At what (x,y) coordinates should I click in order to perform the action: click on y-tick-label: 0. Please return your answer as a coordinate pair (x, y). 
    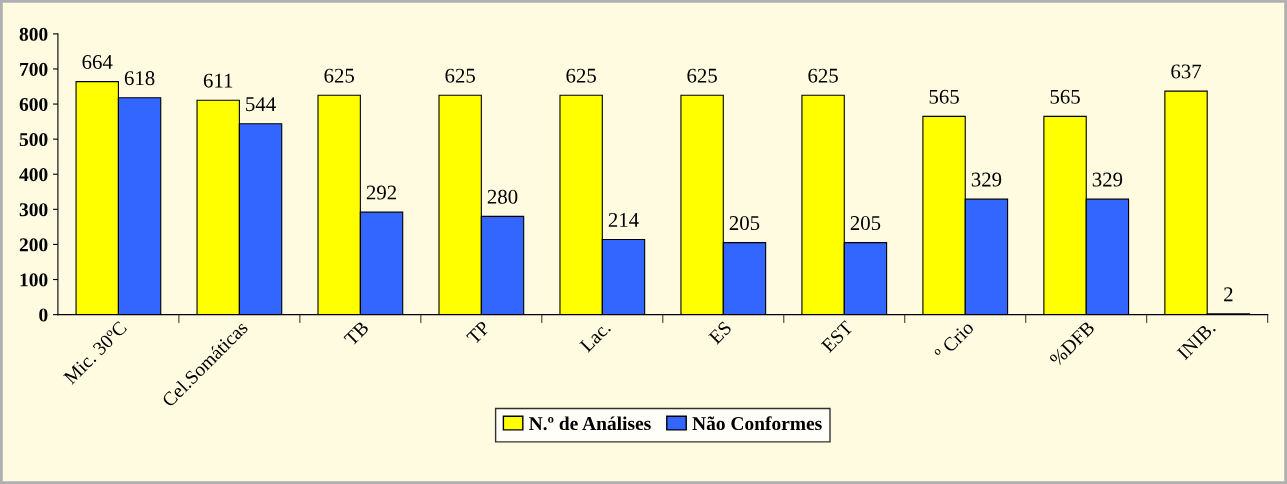
    Looking at the image, I should click on (43, 315).